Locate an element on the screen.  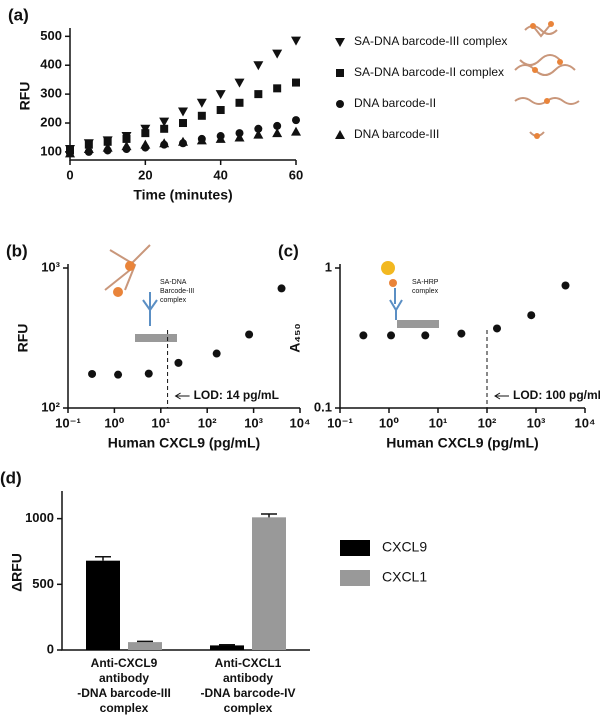
x-axis-label: Human CXCL9 (pg/mL) is located at coordinates (462, 443).